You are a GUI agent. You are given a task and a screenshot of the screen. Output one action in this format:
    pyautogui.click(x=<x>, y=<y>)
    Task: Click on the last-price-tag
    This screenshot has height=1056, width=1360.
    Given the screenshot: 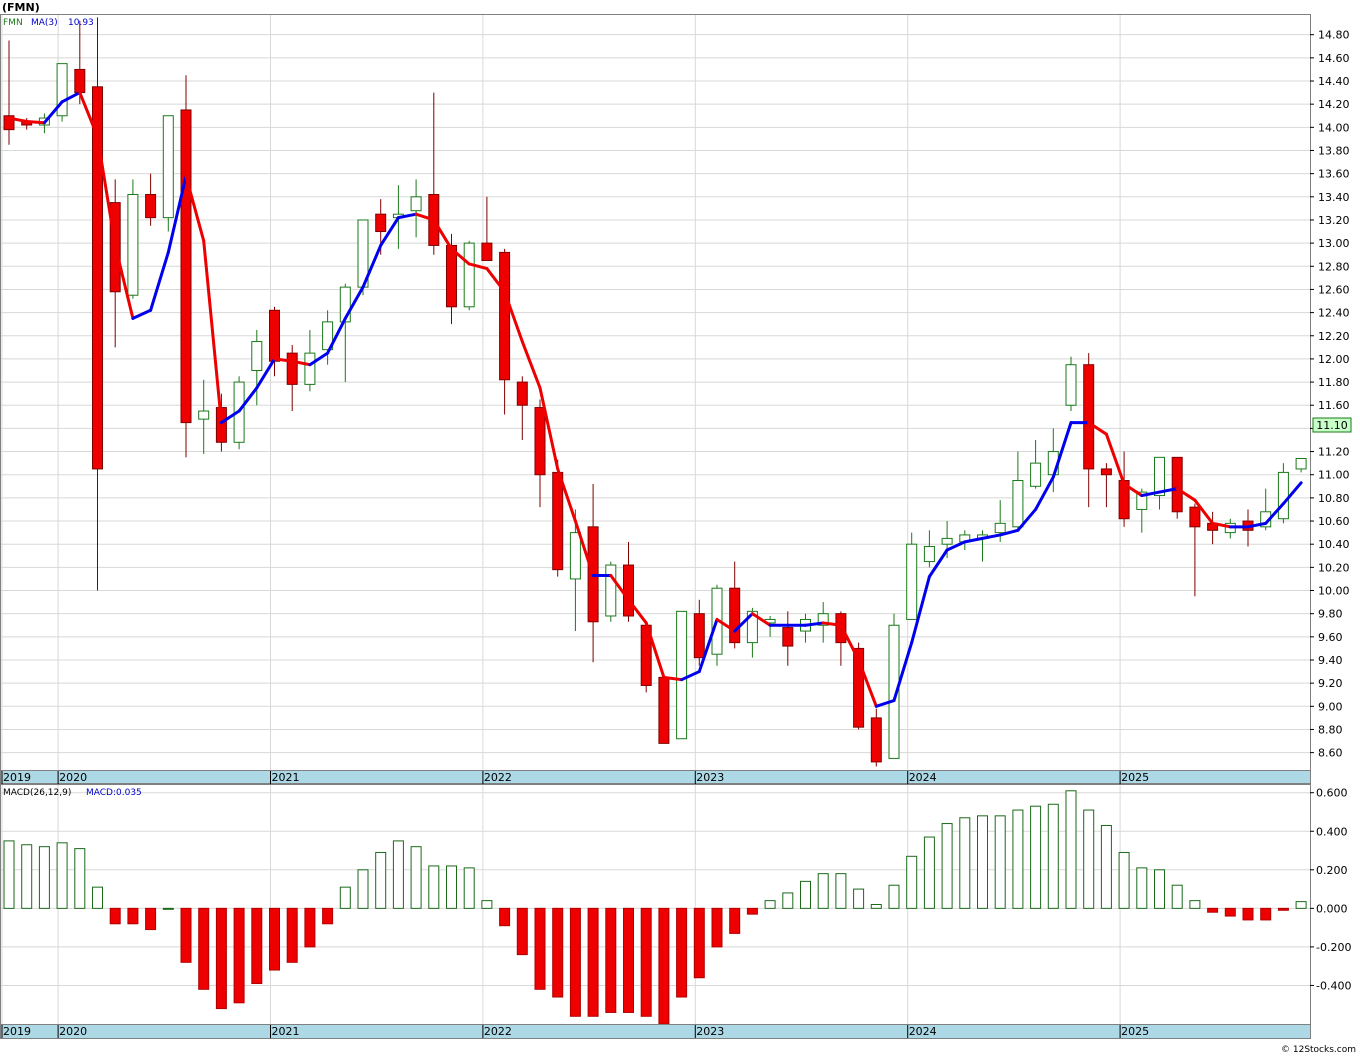 What is the action you would take?
    pyautogui.click(x=1332, y=425)
    